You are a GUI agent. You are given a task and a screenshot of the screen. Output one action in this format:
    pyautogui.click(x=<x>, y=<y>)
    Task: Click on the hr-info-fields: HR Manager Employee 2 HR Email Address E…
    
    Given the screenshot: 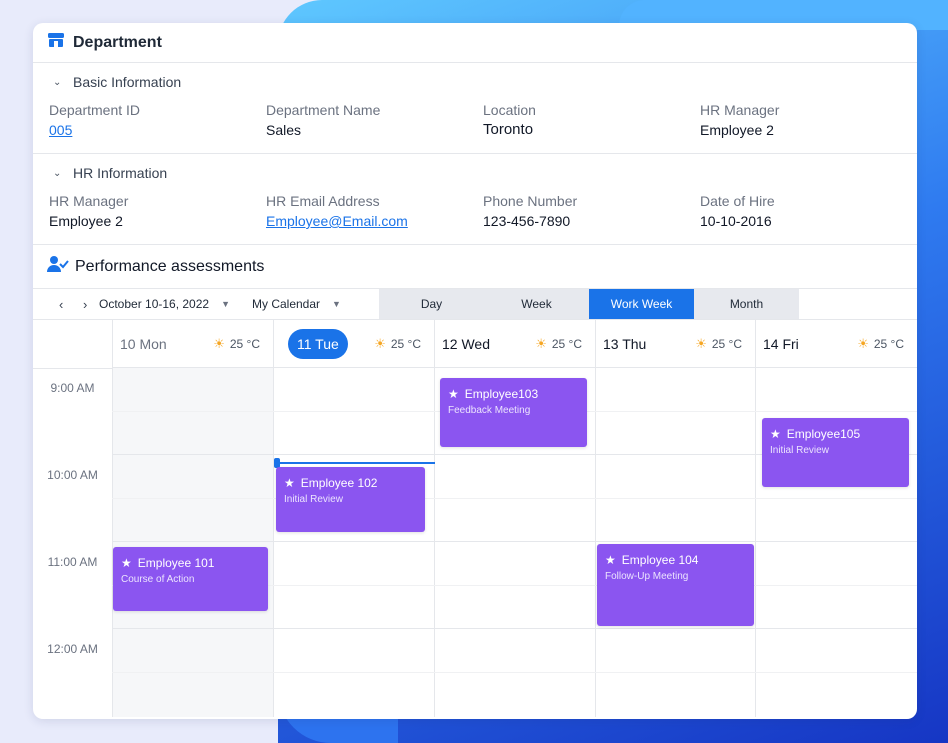 What is the action you would take?
    pyautogui.click(x=475, y=218)
    